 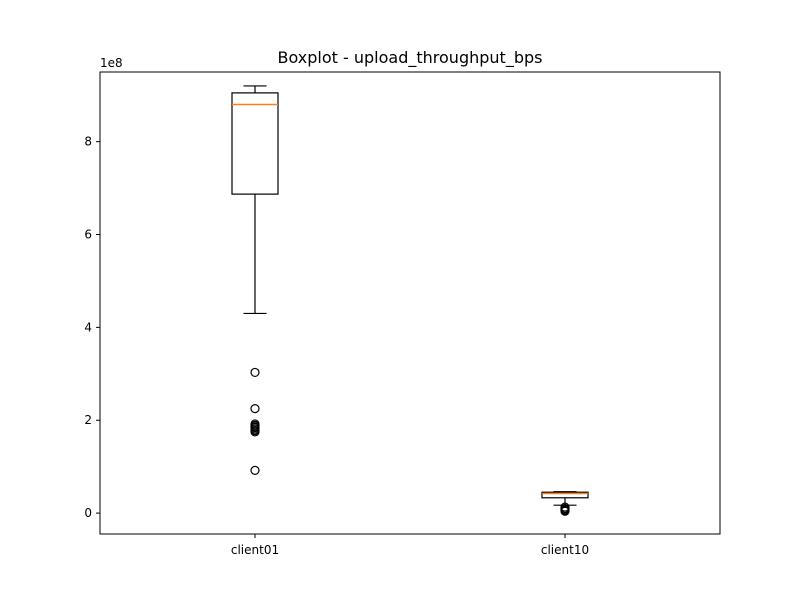 I want to click on box-client10, so click(x=565, y=503).